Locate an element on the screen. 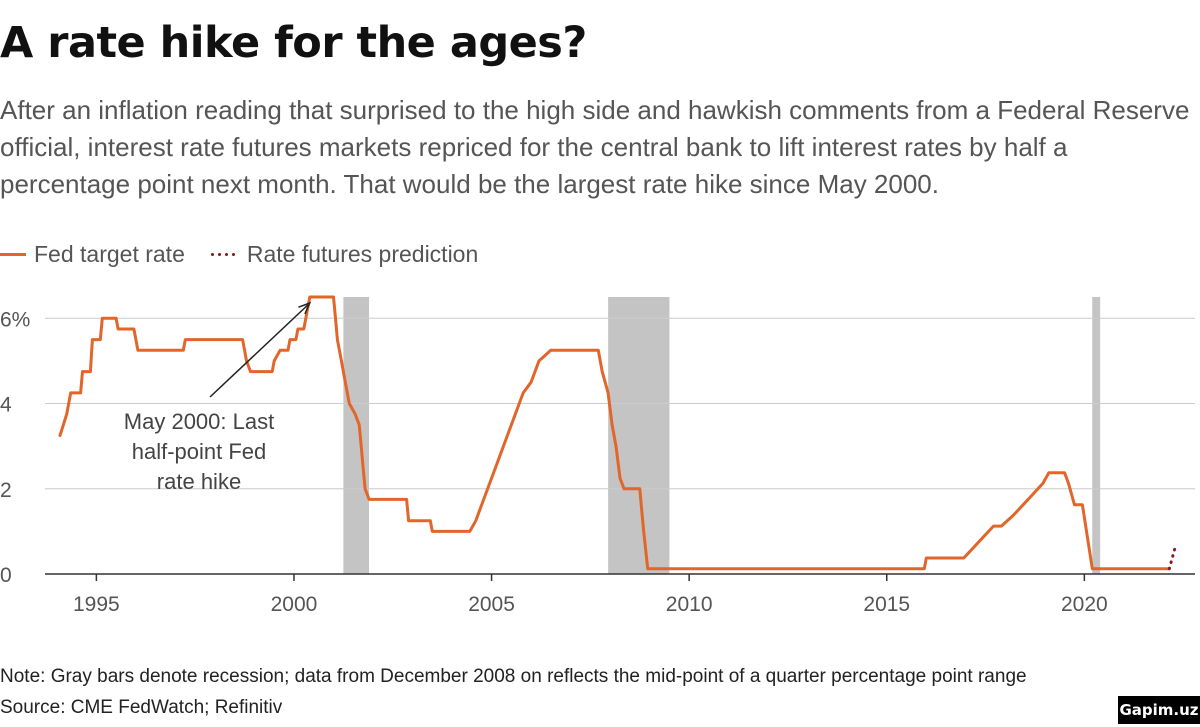 Image resolution: width=1200 pixels, height=727 pixels. x-tick-label-2005: 2005 is located at coordinates (491, 604).